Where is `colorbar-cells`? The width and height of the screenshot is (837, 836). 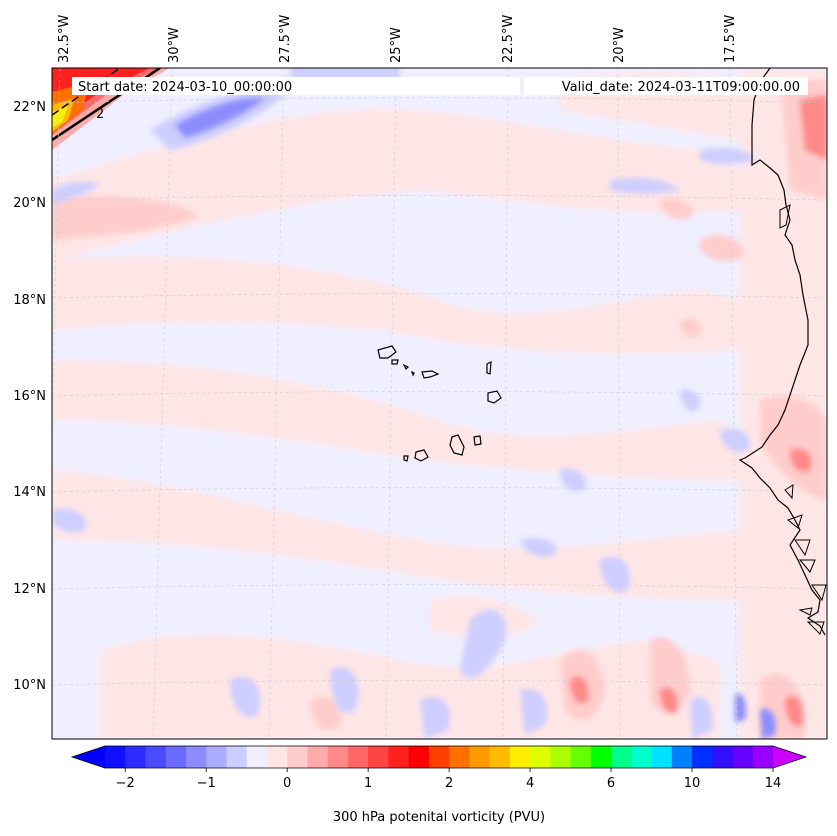 colorbar-cells is located at coordinates (439, 757).